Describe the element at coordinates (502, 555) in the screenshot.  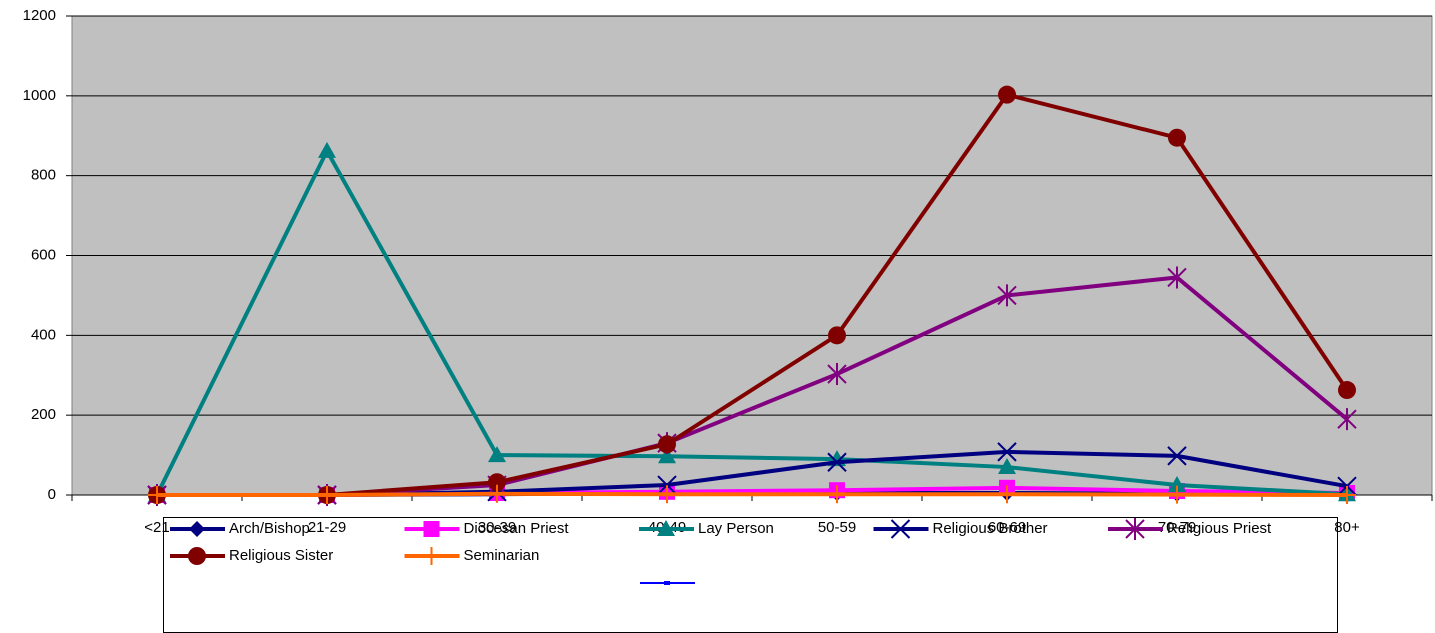
I see `legend-label: Seminarian` at that location.